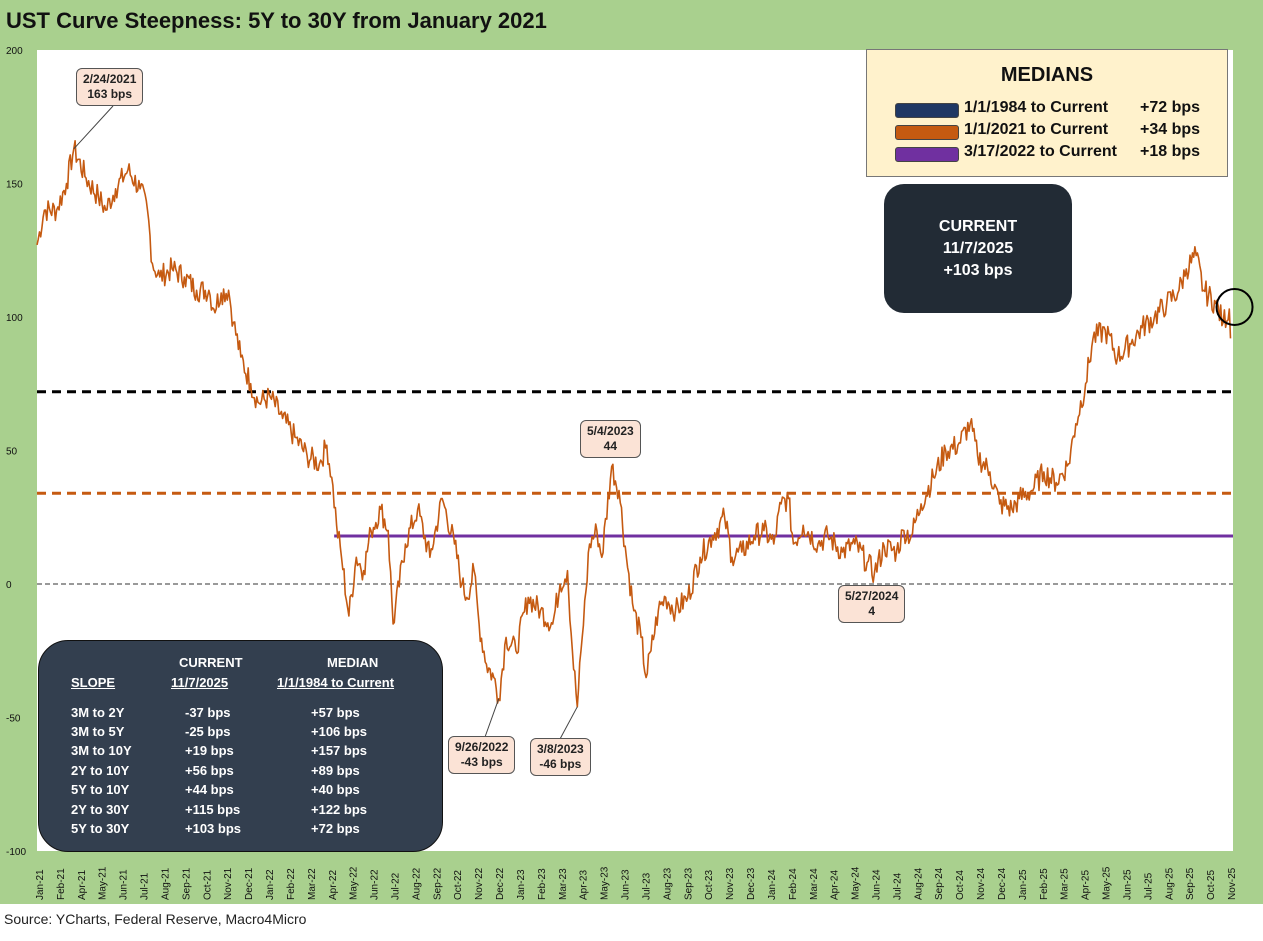 The height and width of the screenshot is (941, 1263). Describe the element at coordinates (479, 883) in the screenshot. I see `x-tick-label: Nov-22` at that location.